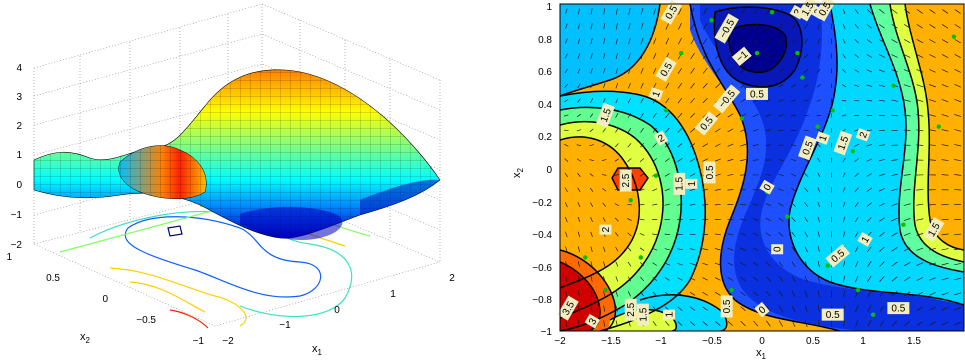  Describe the element at coordinates (625, 180) in the screenshot. I see `contour-label: 2.5` at that location.